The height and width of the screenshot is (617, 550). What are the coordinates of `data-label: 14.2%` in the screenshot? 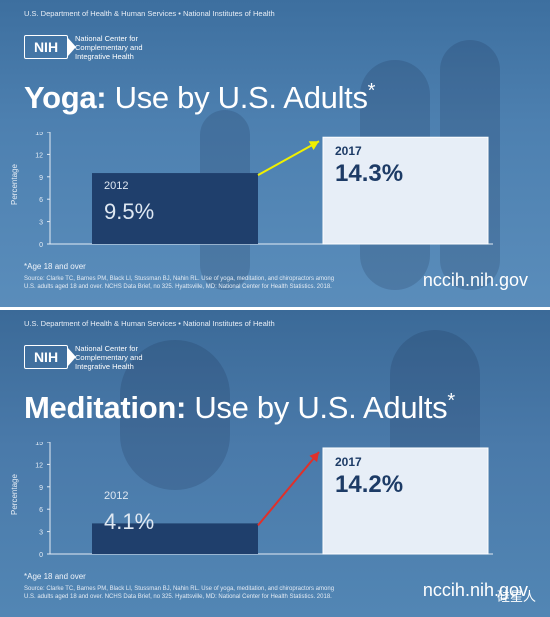 It's located at (369, 484).